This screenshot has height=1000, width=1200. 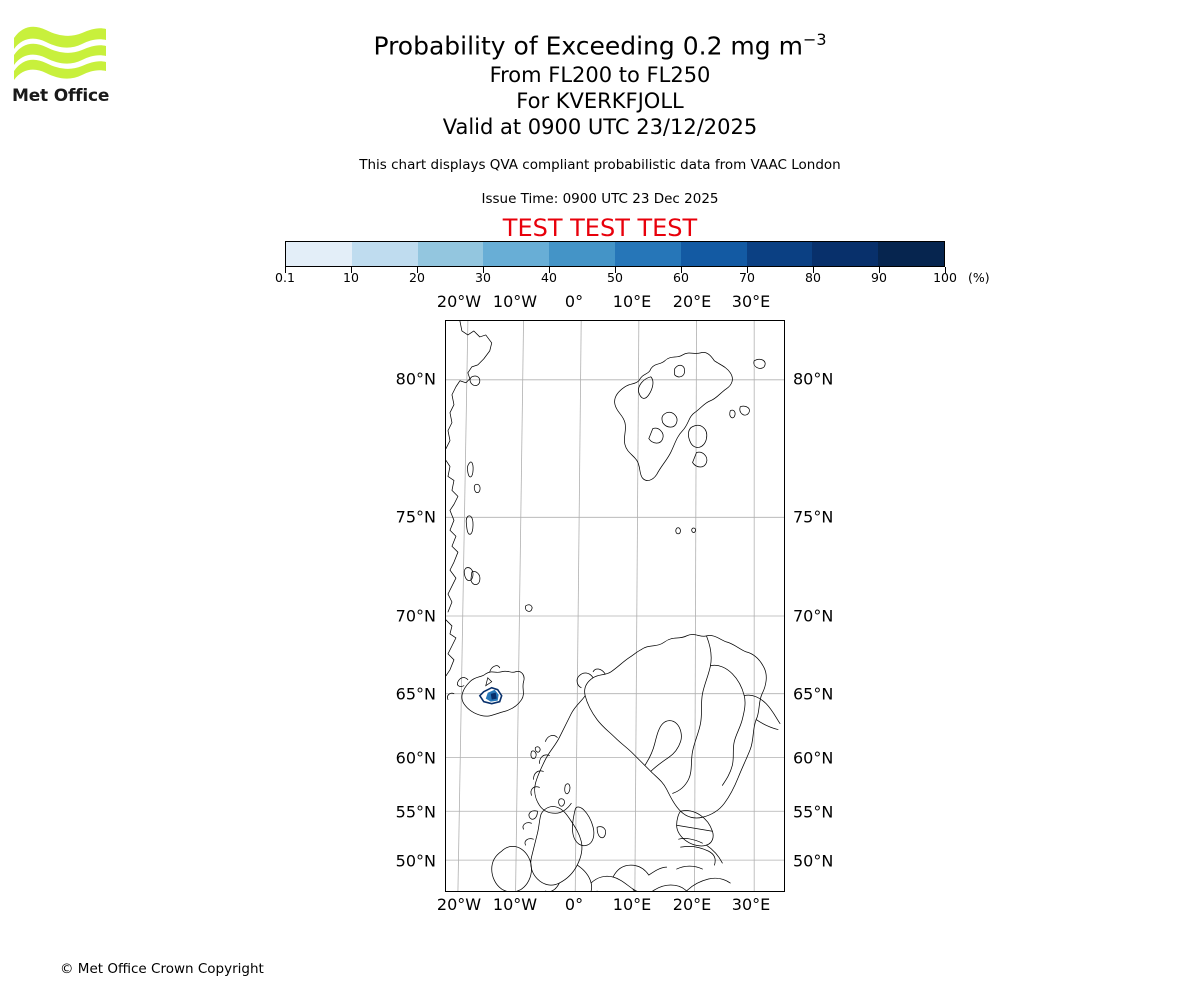 What do you see at coordinates (879, 277) in the screenshot?
I see `colorbar-label-90: 90` at bounding box center [879, 277].